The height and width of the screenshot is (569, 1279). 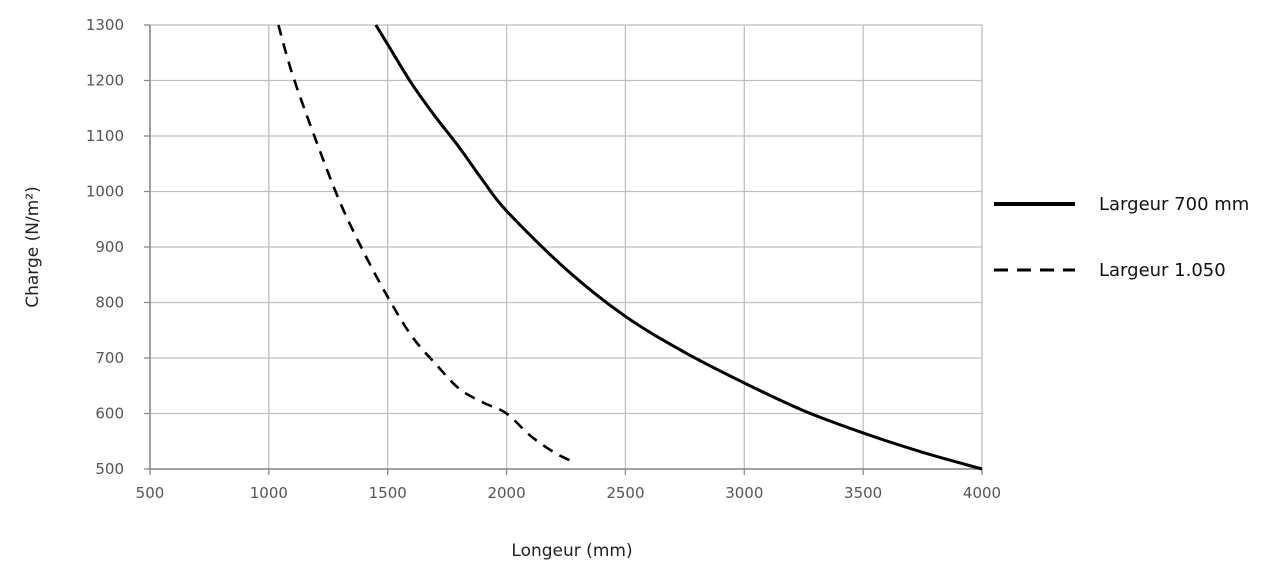 I want to click on legend-label-largeur-1050: Largeur 1.050, so click(x=1162, y=270).